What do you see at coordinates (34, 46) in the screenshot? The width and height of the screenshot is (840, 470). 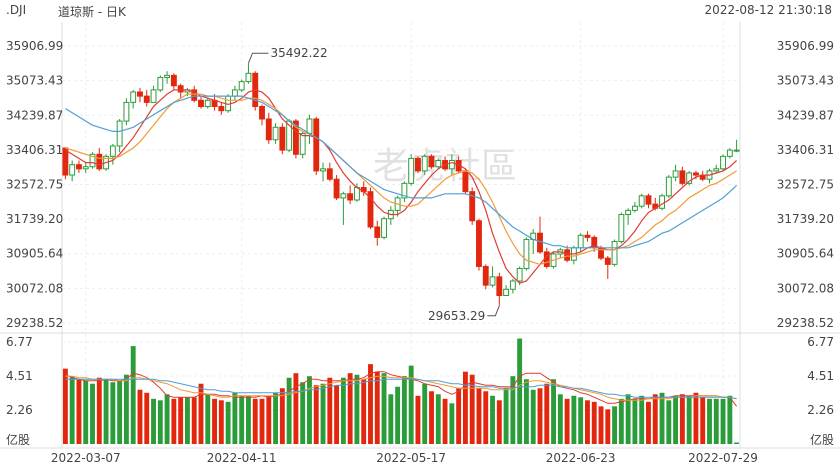 I see `price-tick-label-left: 35906.99` at bounding box center [34, 46].